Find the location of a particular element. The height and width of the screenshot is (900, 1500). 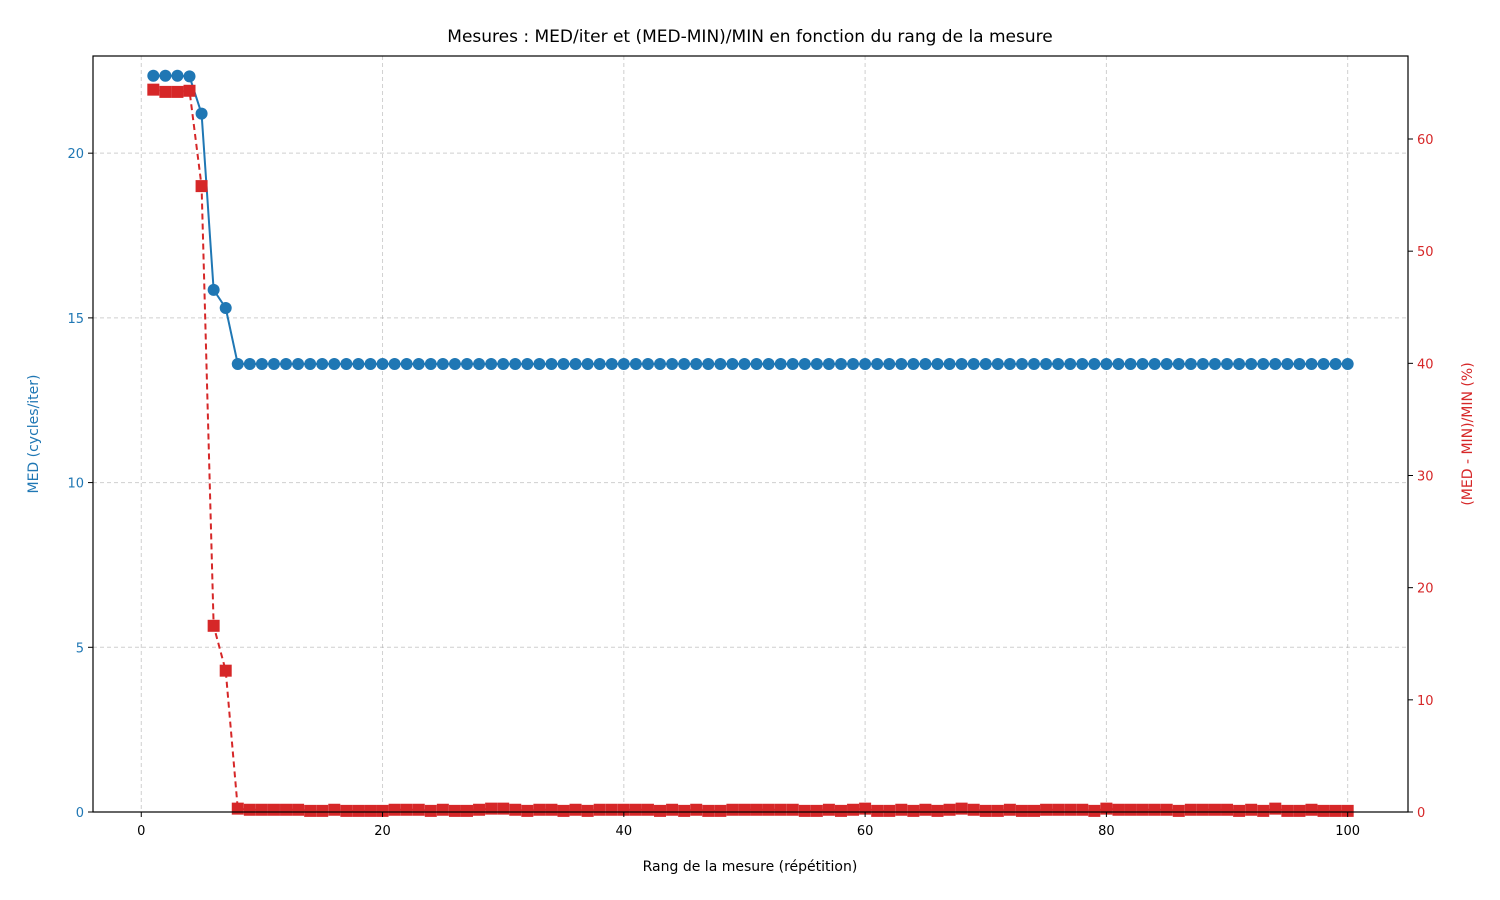

x-tick-label: 0 is located at coordinates (141, 831).